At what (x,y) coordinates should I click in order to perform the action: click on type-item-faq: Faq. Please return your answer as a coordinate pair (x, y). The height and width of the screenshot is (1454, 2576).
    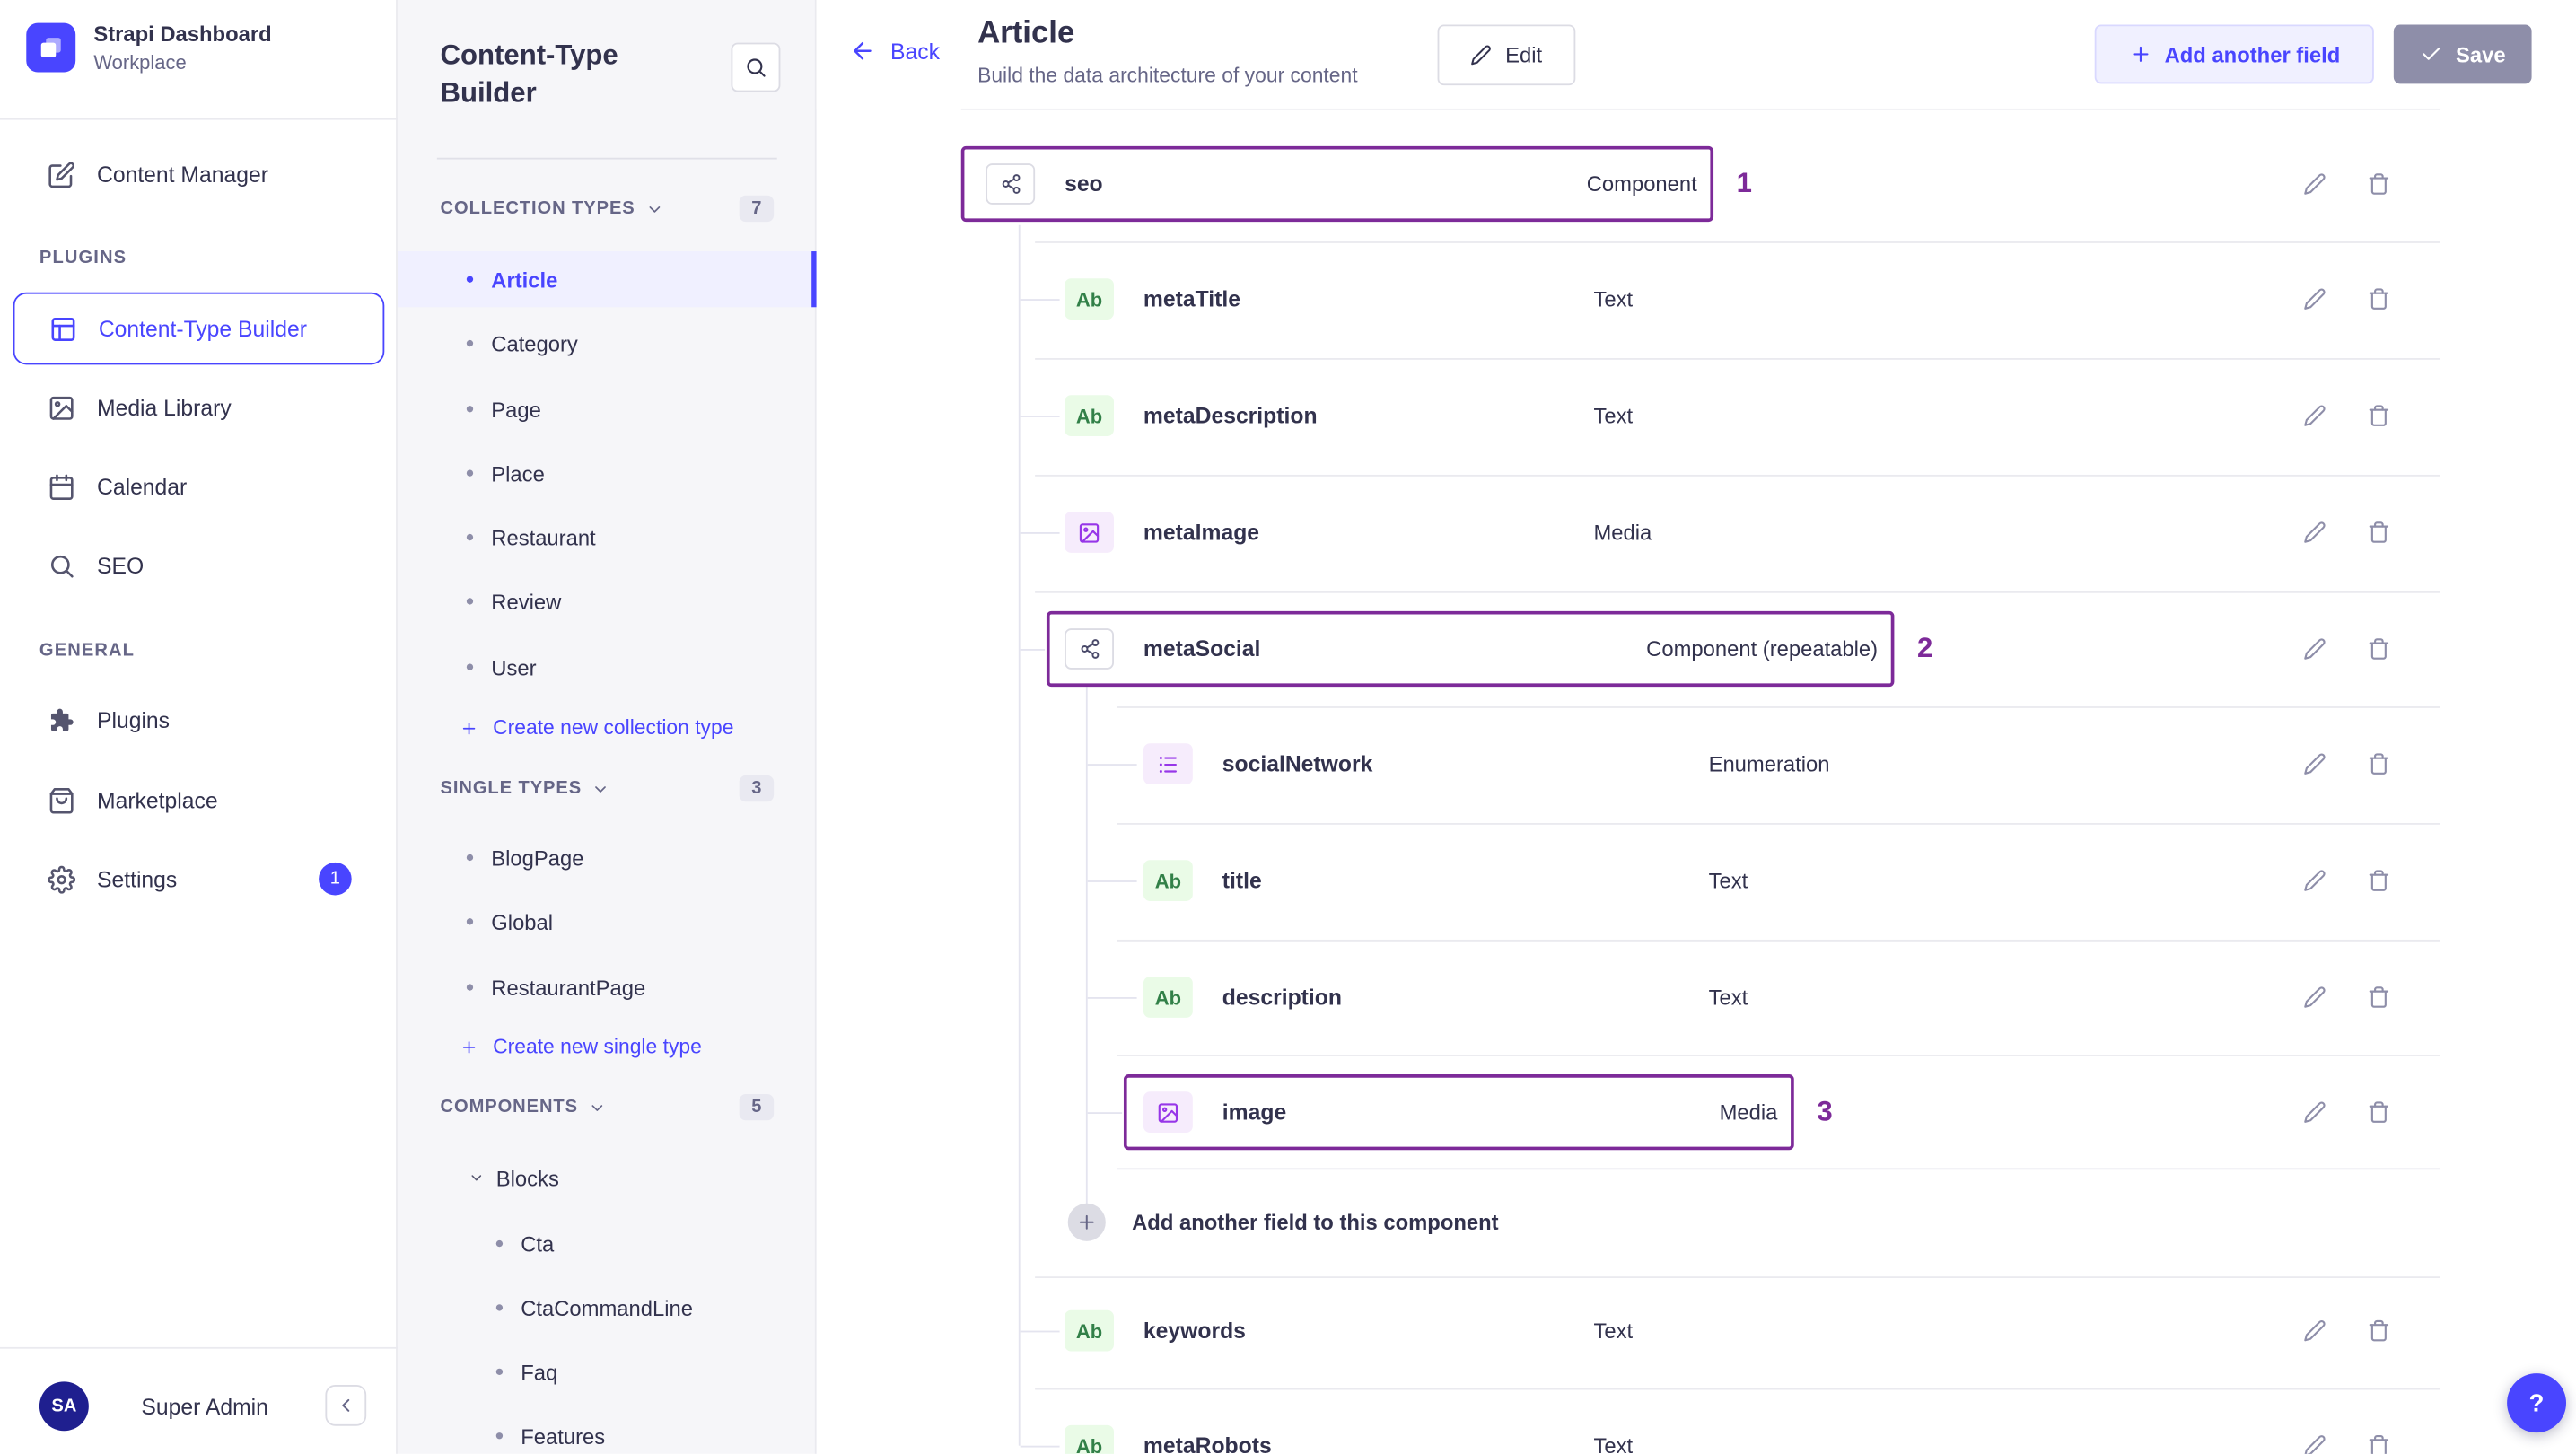
    Looking at the image, I should click on (607, 1371).